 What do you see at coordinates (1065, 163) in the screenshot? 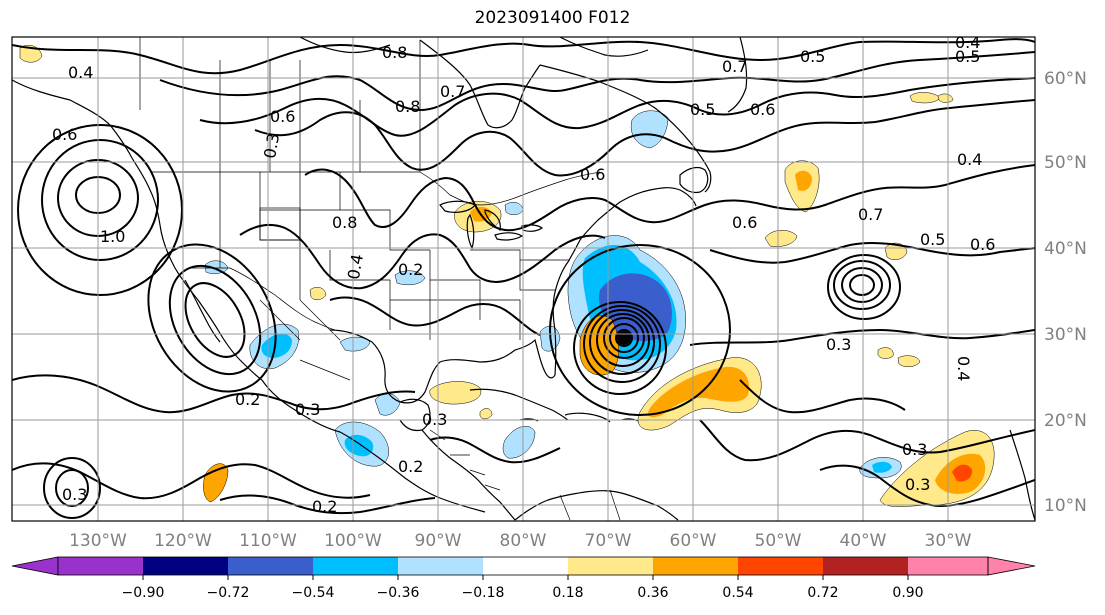
I see `lat-label: 50°N` at bounding box center [1065, 163].